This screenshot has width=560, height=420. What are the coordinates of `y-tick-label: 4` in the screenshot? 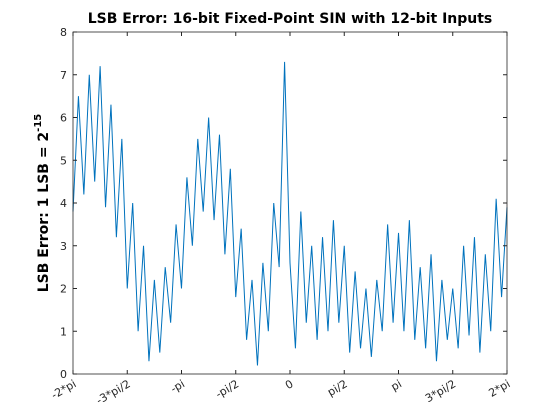 It's located at (63, 203).